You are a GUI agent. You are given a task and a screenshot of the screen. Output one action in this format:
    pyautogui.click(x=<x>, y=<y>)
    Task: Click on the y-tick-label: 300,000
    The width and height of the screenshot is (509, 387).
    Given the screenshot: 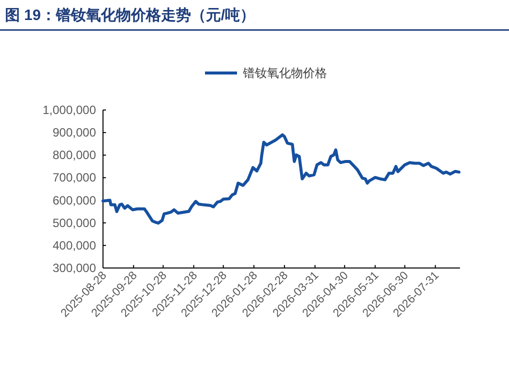 What is the action you would take?
    pyautogui.click(x=74, y=268)
    